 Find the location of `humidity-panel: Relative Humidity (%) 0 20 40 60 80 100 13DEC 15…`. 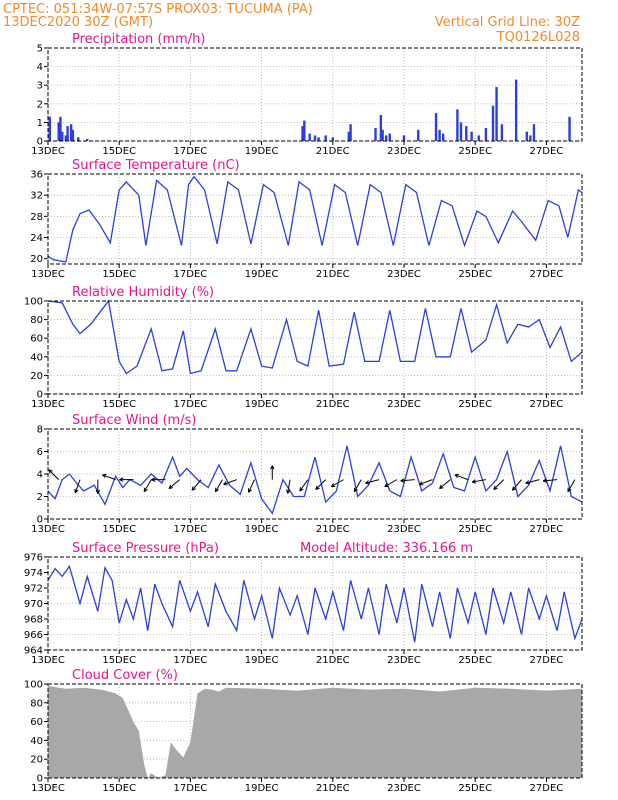

humidity-panel: Relative Humidity (%) 0 20 40 60 80 100 13DEC 15… is located at coordinates (303, 347).